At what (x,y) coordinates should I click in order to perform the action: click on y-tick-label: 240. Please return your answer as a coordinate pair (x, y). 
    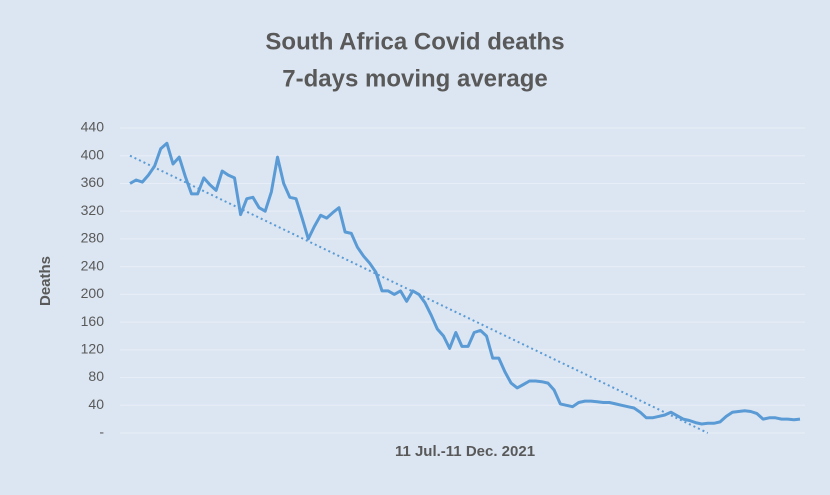
    Looking at the image, I should click on (93, 265).